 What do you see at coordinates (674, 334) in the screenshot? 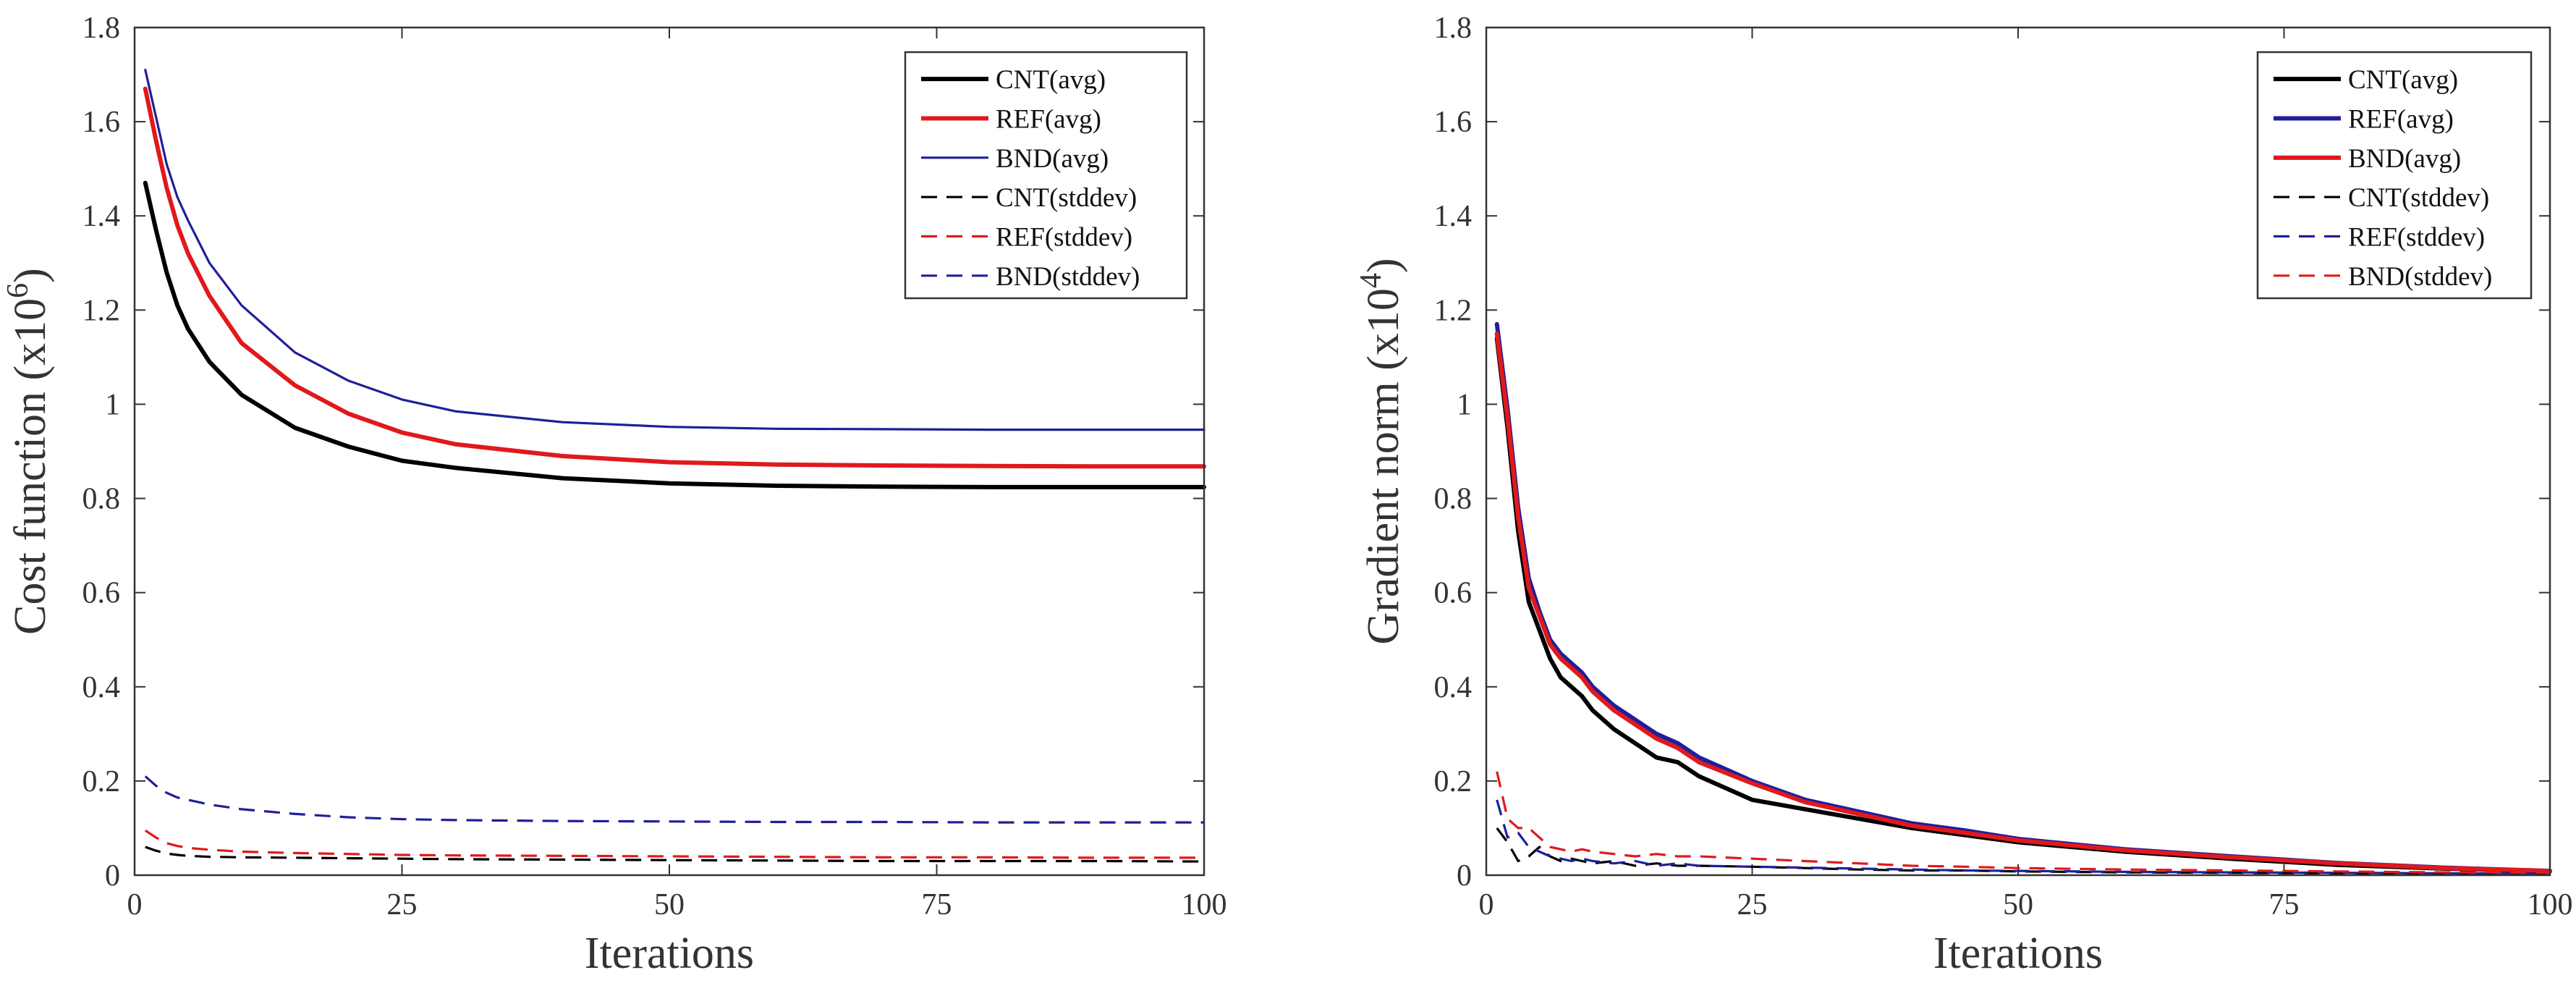
I see `series-line-cnt-avg` at bounding box center [674, 334].